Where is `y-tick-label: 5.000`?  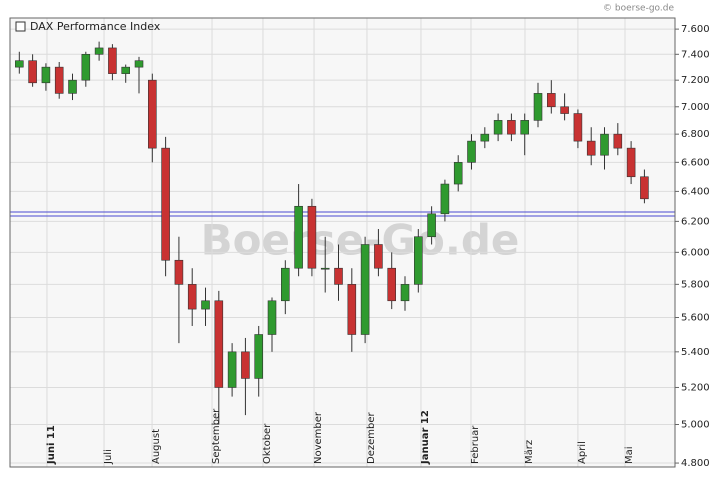 y-tick-label: 5.000 is located at coordinates (695, 425).